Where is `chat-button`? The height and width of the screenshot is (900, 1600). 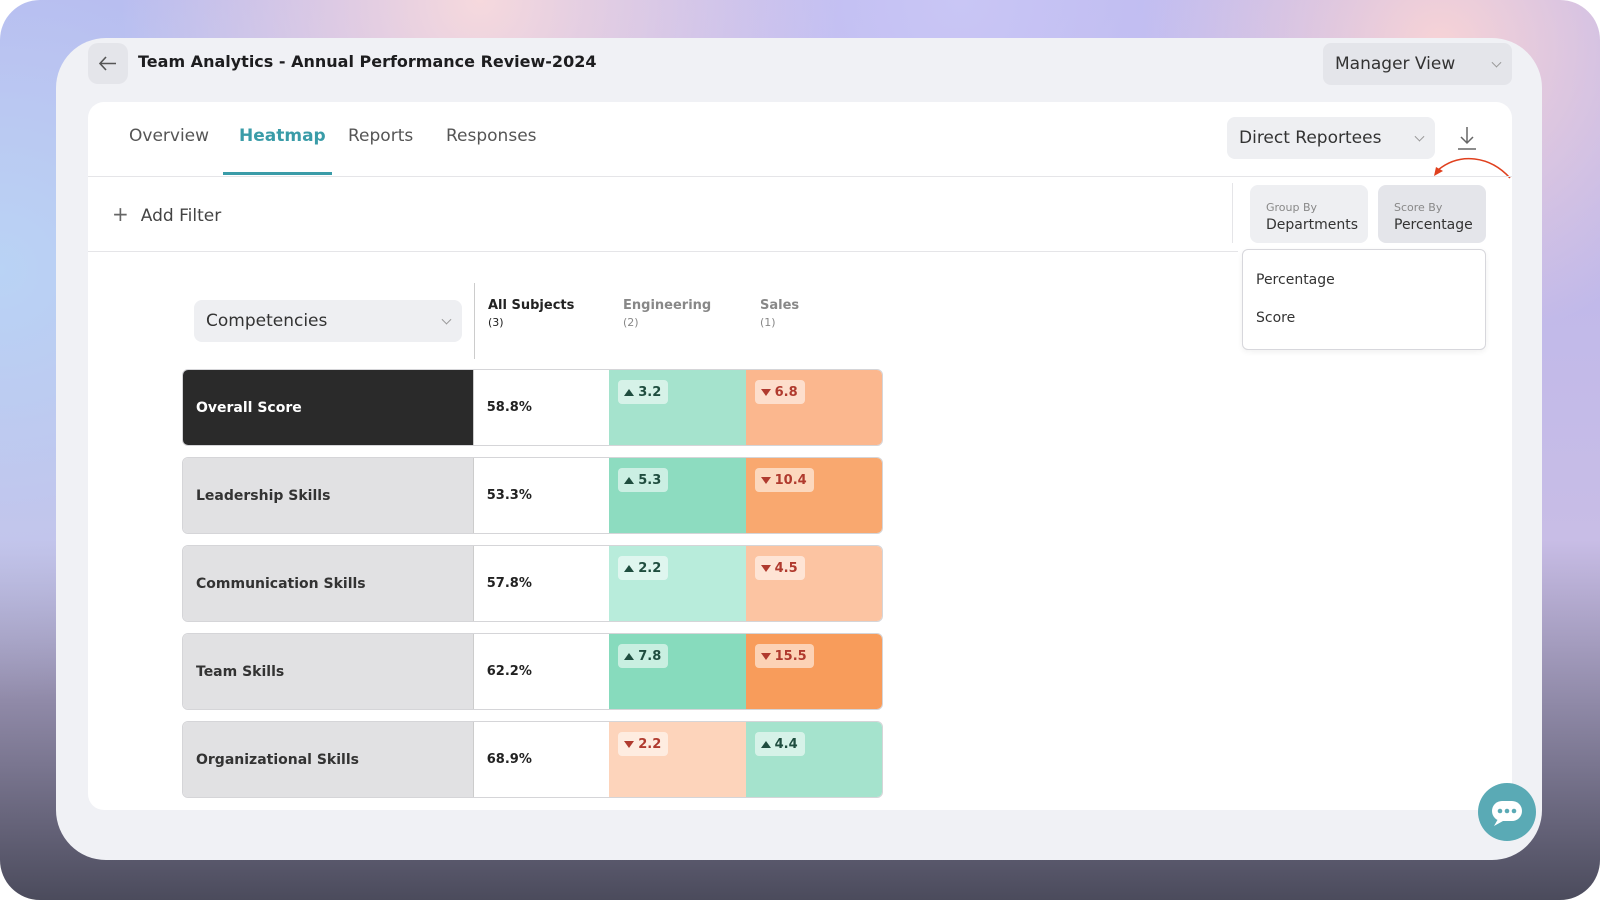 chat-button is located at coordinates (1507, 812).